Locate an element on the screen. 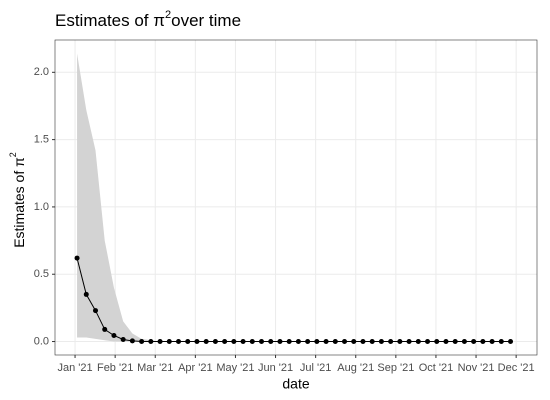 The image size is (550, 400). x-tick-label: Dec '21 is located at coordinates (516, 368).